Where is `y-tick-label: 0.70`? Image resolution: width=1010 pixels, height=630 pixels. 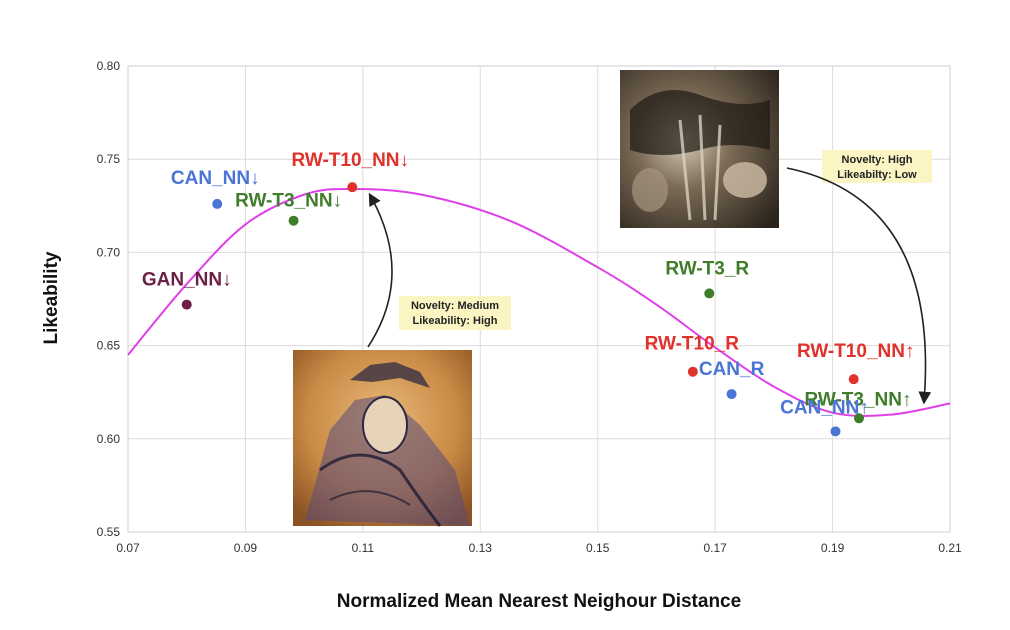
y-tick-label: 0.70 is located at coordinates (109, 252).